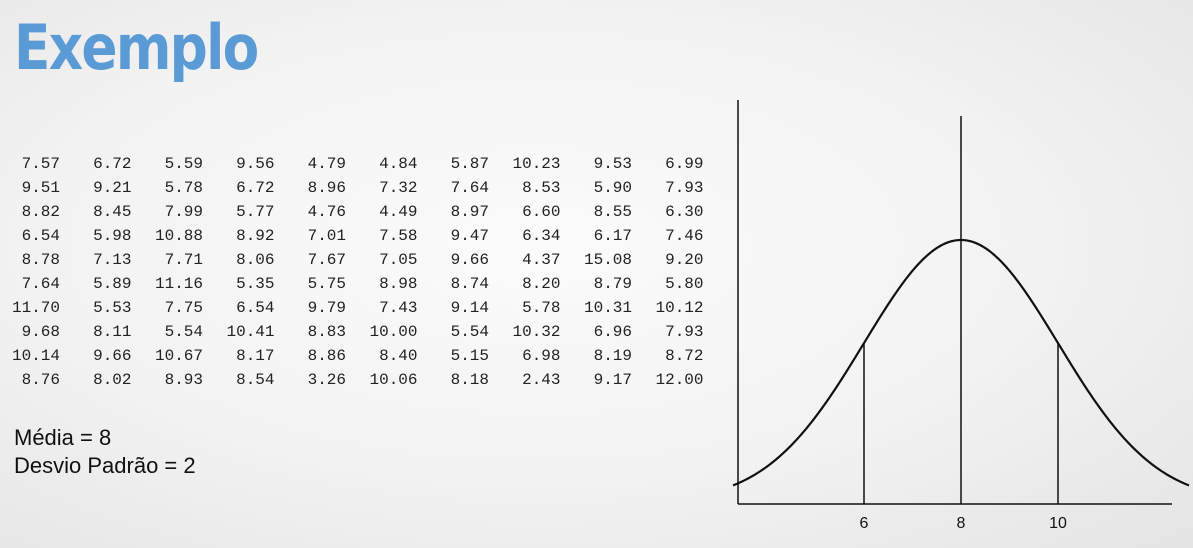  What do you see at coordinates (612, 356) in the screenshot?
I see `table-cell: 8.19` at bounding box center [612, 356].